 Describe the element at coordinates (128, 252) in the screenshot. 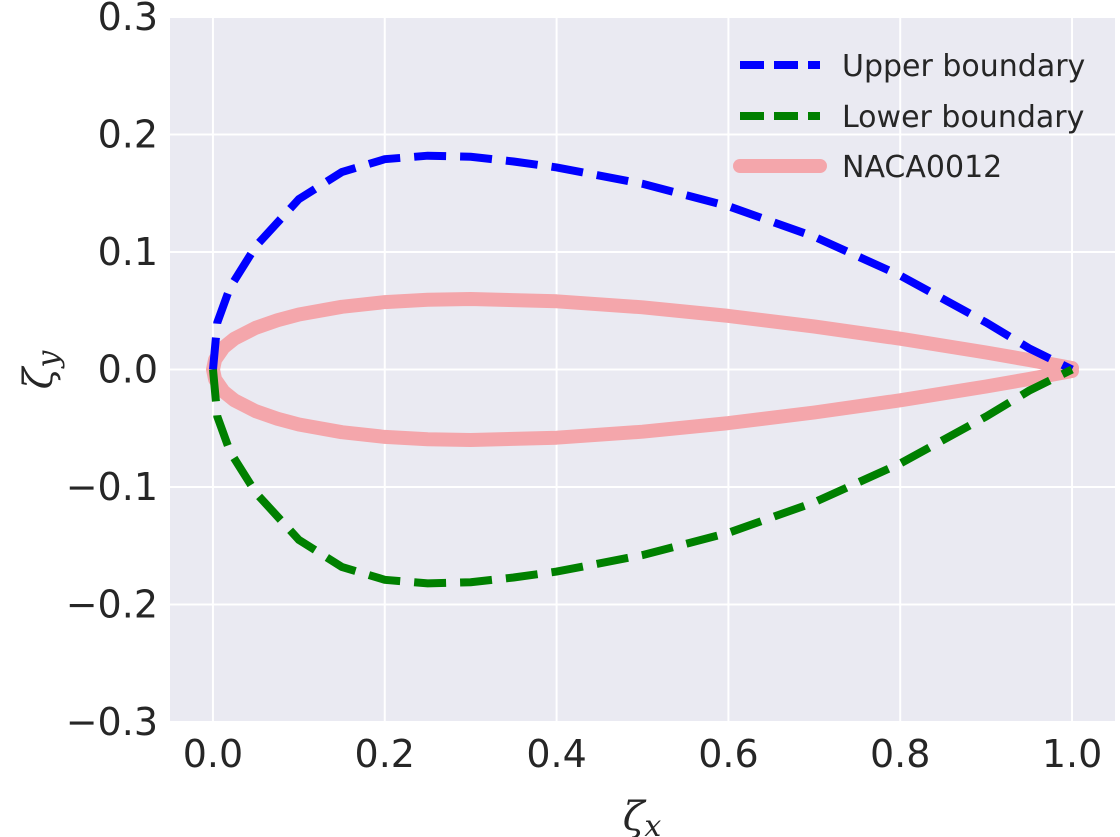

I see `y-tick-label: 0.1` at that location.